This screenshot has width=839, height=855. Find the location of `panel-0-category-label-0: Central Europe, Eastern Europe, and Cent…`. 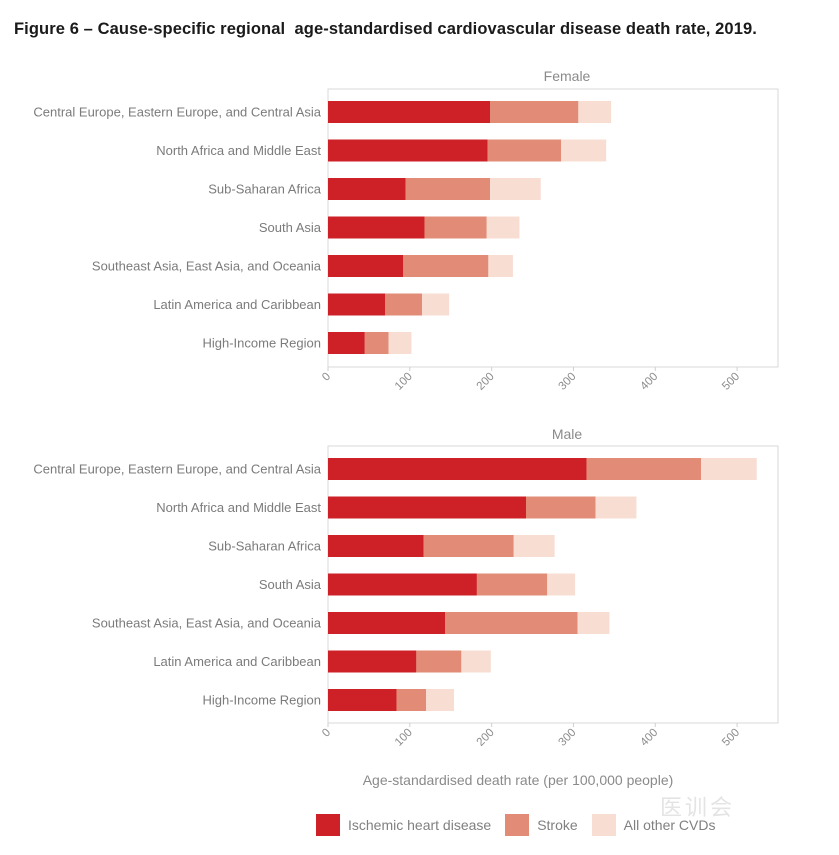

panel-0-category-label-0: Central Europe, Eastern Europe, and Cent… is located at coordinates (177, 112).